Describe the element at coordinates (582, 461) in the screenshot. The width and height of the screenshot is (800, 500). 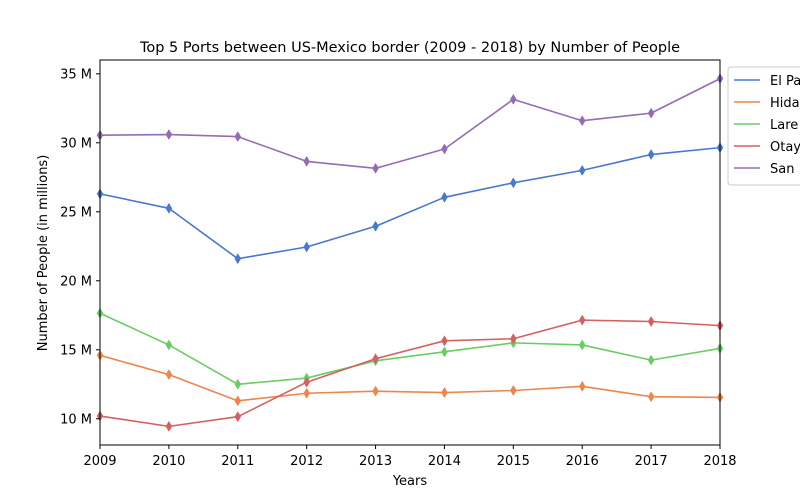
I see `x-tick-label: 2016` at that location.